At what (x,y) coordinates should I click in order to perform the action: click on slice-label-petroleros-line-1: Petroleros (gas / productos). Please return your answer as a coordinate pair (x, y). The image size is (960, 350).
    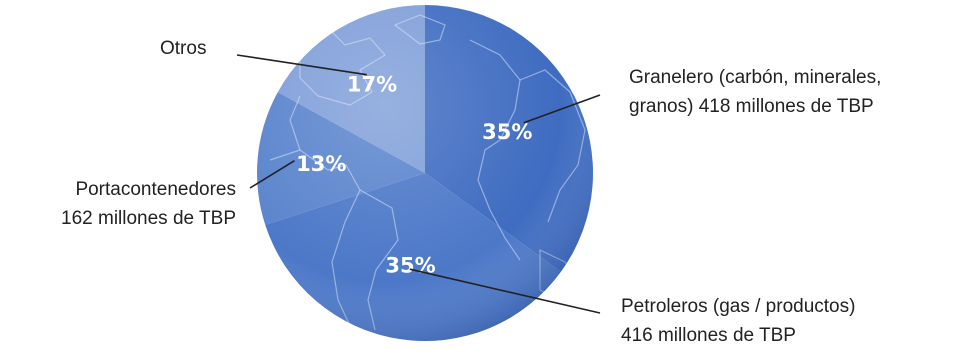
    Looking at the image, I should click on (738, 306).